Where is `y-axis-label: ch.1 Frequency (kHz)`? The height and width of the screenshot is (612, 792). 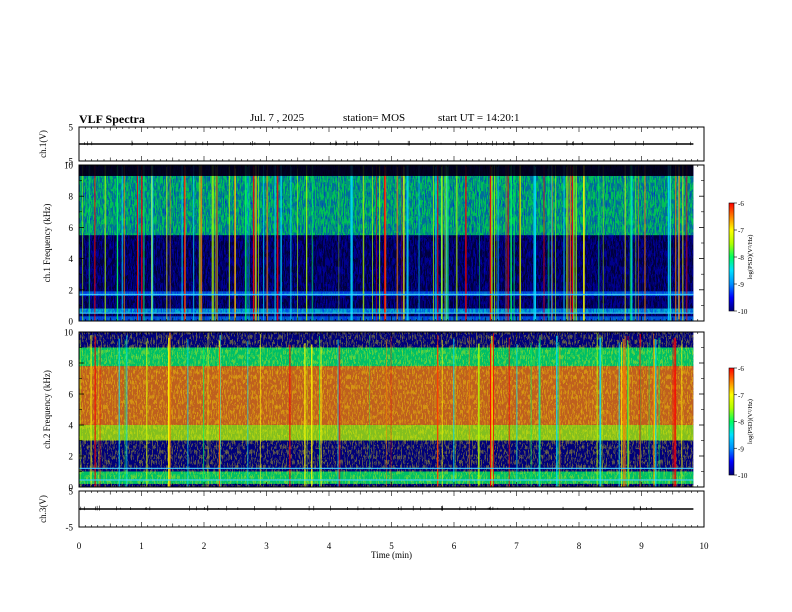 y-axis-label: ch.1 Frequency (kHz) is located at coordinates (47, 243).